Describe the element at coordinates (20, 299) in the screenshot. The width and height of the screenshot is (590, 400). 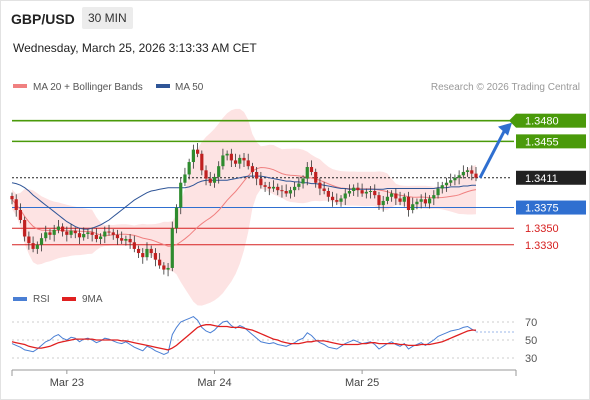
I see `legend-swatch-rsi` at that location.